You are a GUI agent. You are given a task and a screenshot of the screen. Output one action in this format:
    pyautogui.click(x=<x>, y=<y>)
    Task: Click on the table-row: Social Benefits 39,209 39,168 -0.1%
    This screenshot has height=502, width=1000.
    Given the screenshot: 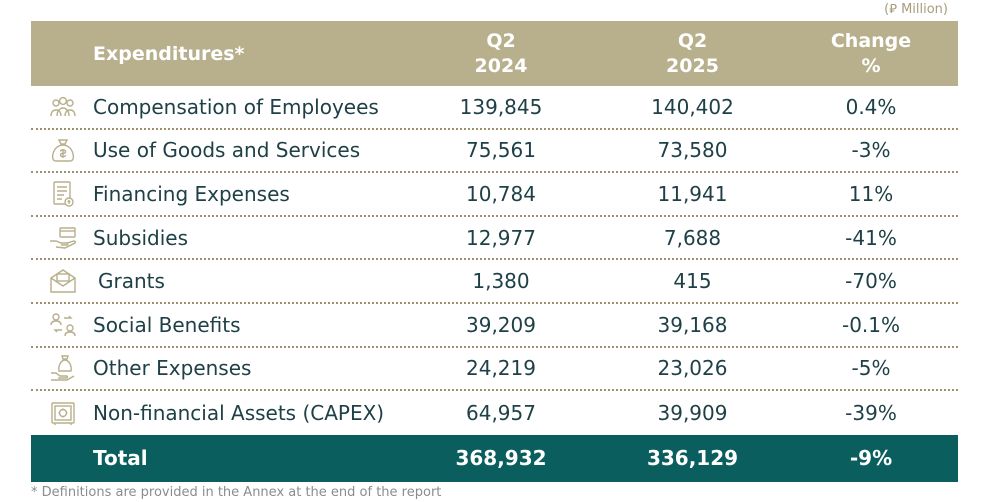 What is the action you would take?
    pyautogui.click(x=494, y=326)
    